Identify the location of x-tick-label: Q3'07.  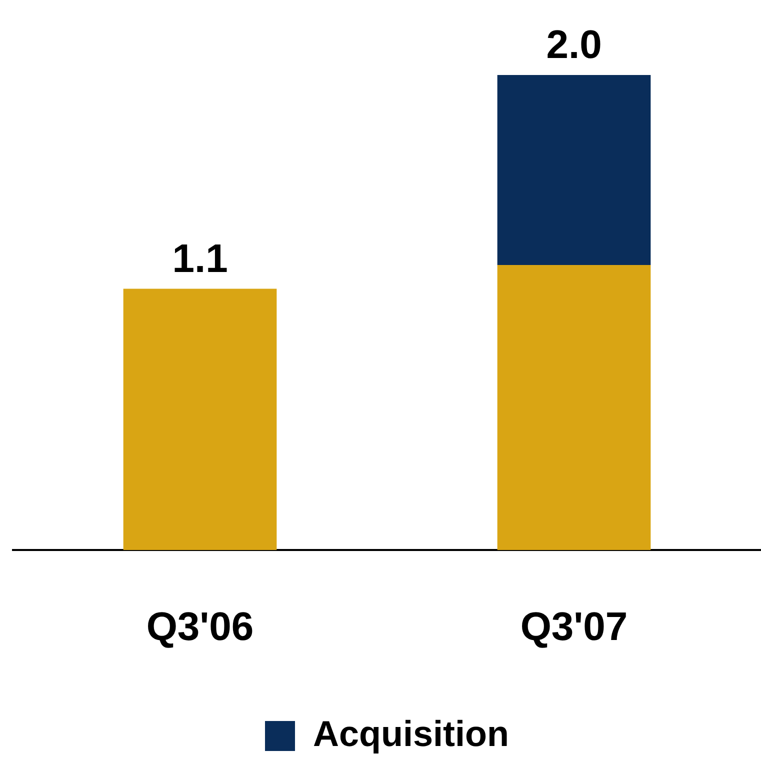
(574, 627).